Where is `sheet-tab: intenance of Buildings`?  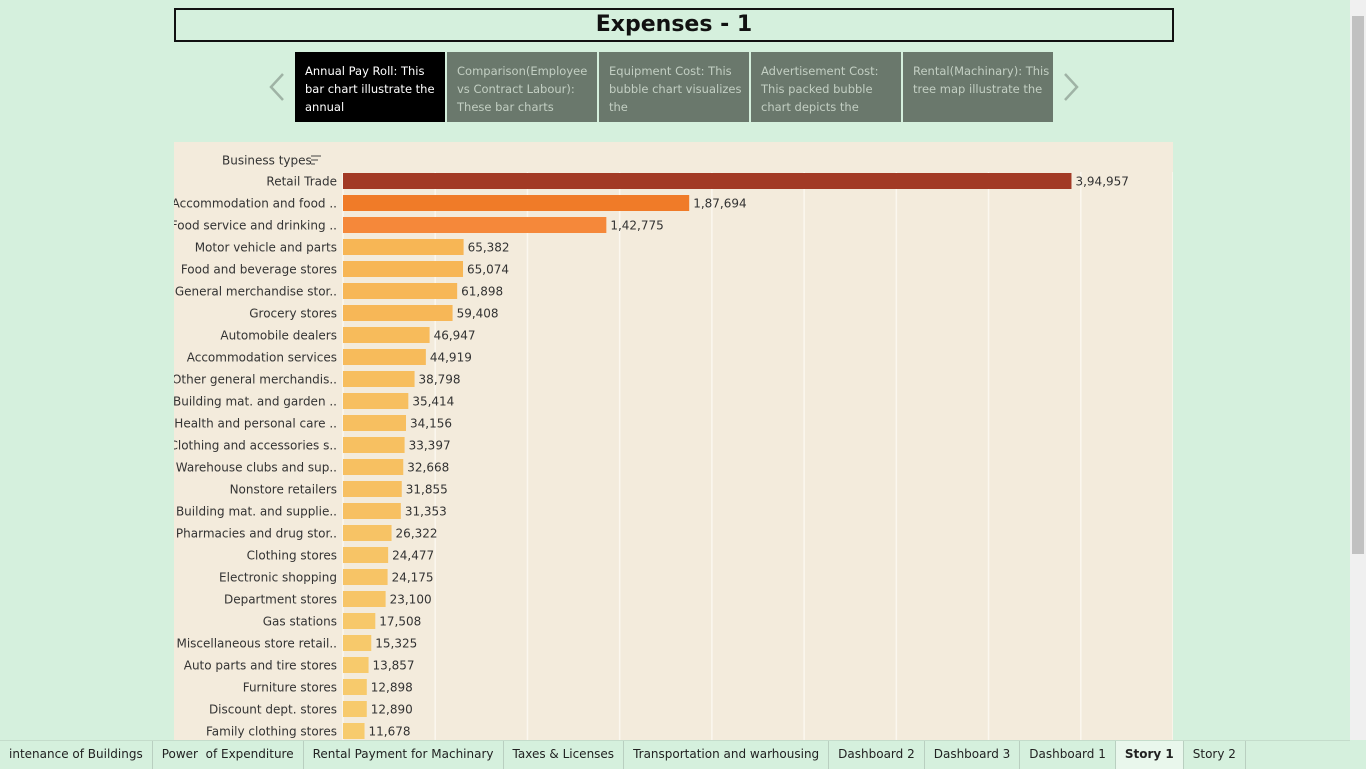 sheet-tab: intenance of Buildings is located at coordinates (76, 755).